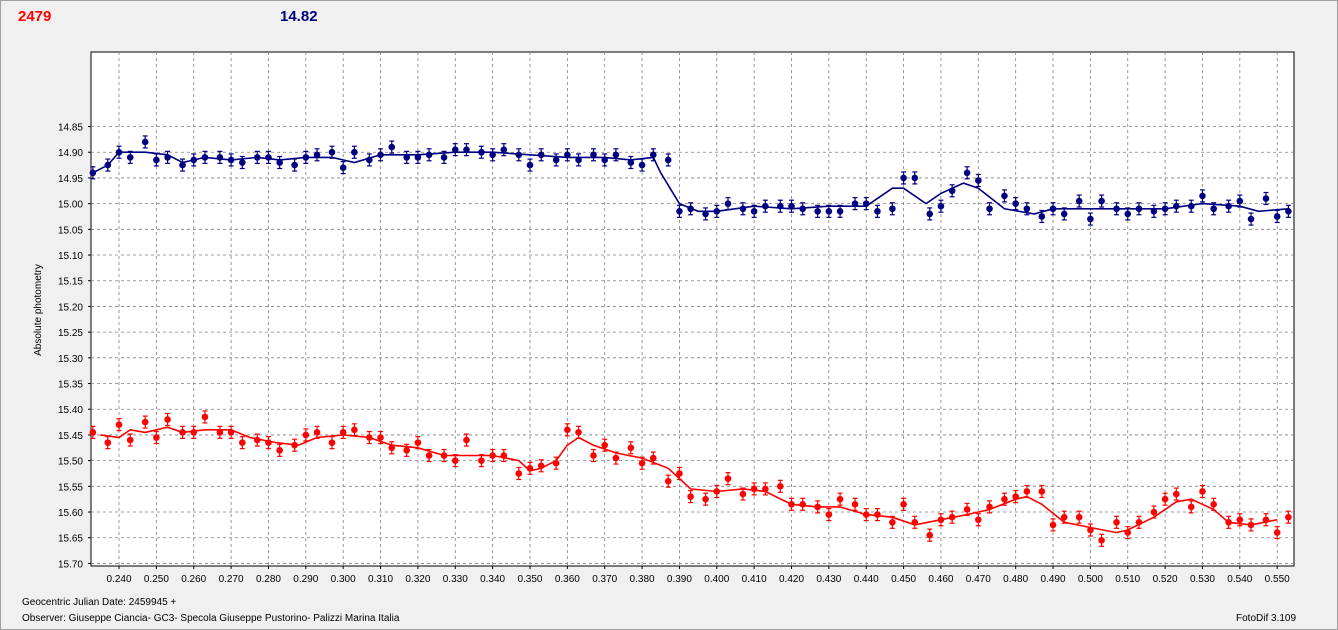 The image size is (1338, 630). Describe the element at coordinates (268, 579) in the screenshot. I see `x-tick-label: 0.280` at that location.